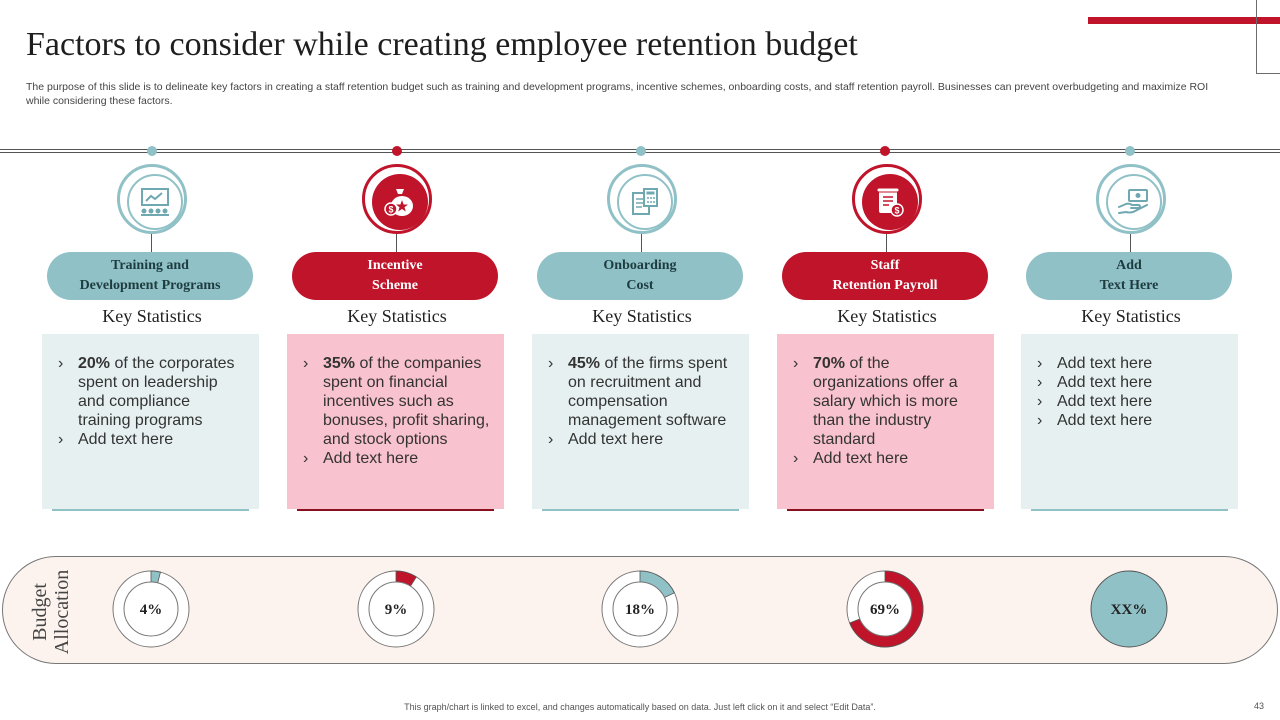 This screenshot has height=720, width=1280. I want to click on payroll-scroll-icon: $, so click(890, 202).